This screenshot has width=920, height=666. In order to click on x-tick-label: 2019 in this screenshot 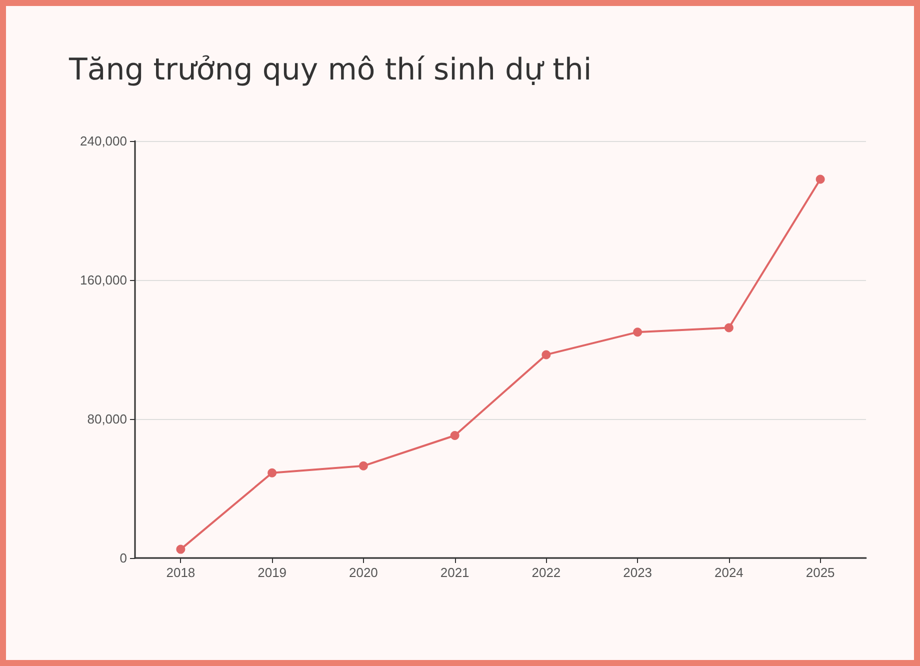, I will do `click(272, 572)`.